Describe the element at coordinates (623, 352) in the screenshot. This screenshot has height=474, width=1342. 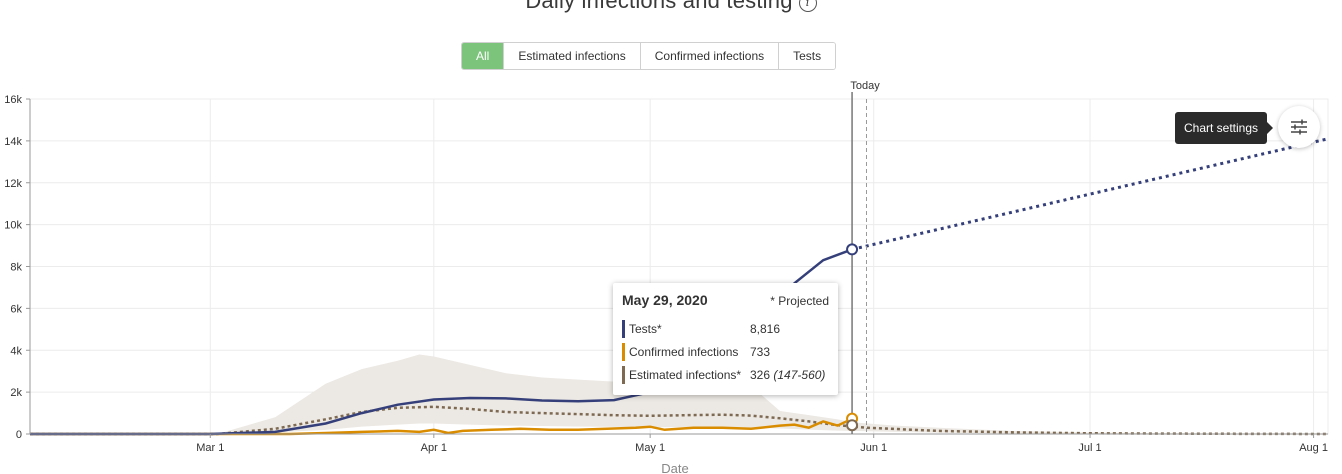
I see `confirmed-swatch` at that location.